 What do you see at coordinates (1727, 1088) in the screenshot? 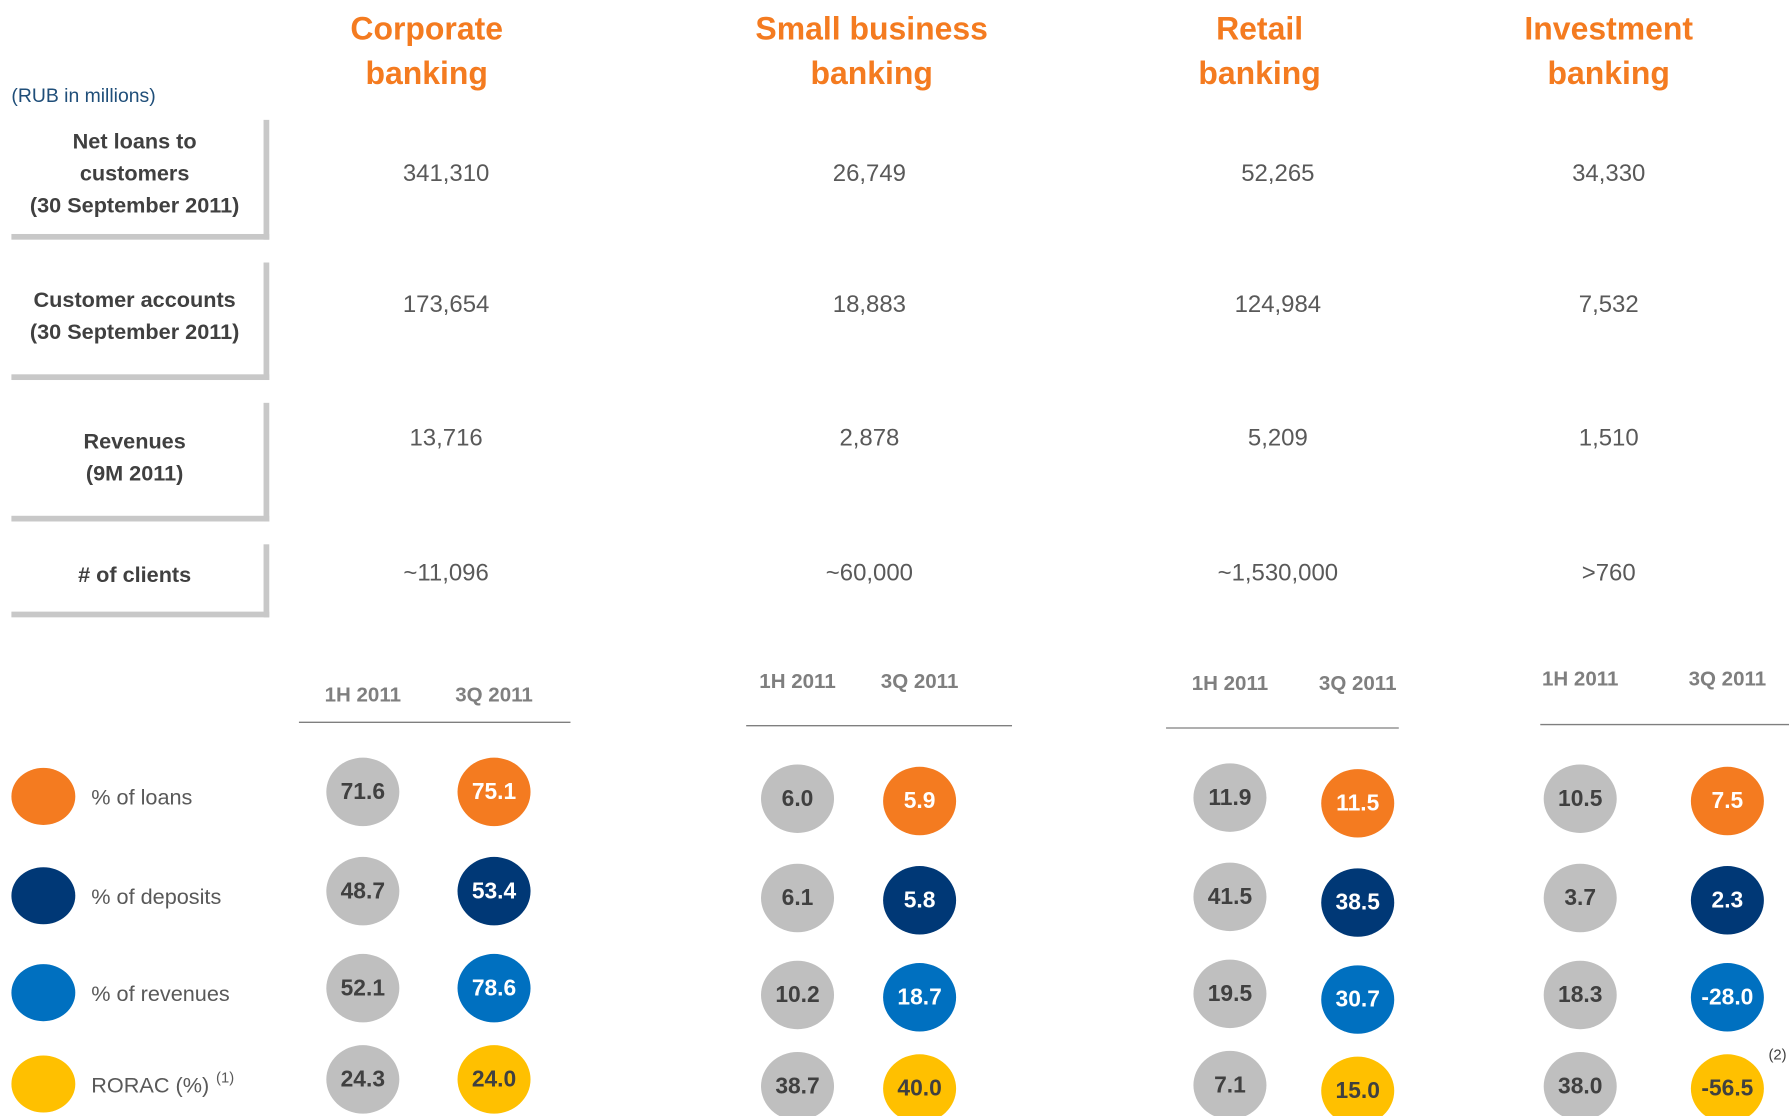
I see `share-value: -56.5` at bounding box center [1727, 1088].